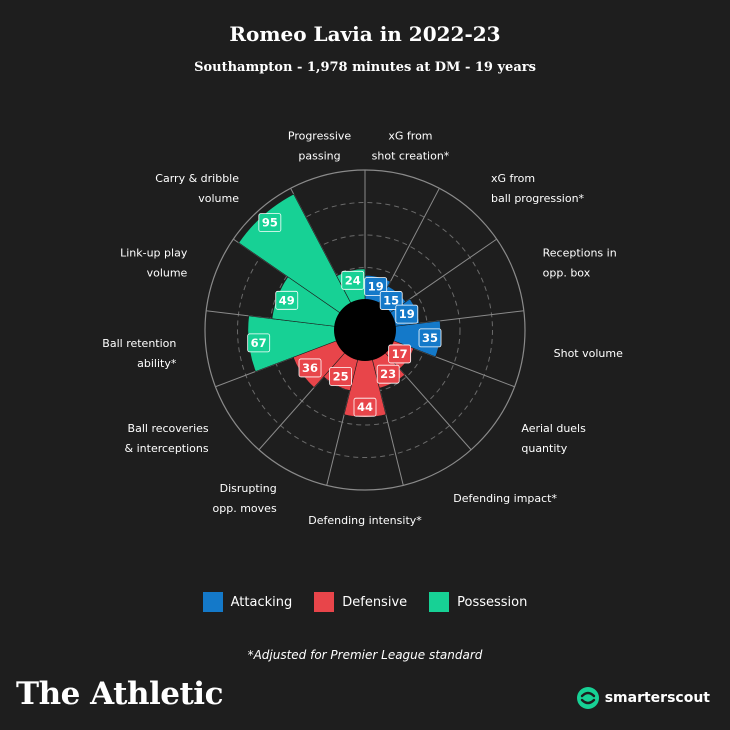 Image resolution: width=730 pixels, height=730 pixels. Describe the element at coordinates (365, 520) in the screenshot. I see `category-label-6: Defending intensity*` at that location.